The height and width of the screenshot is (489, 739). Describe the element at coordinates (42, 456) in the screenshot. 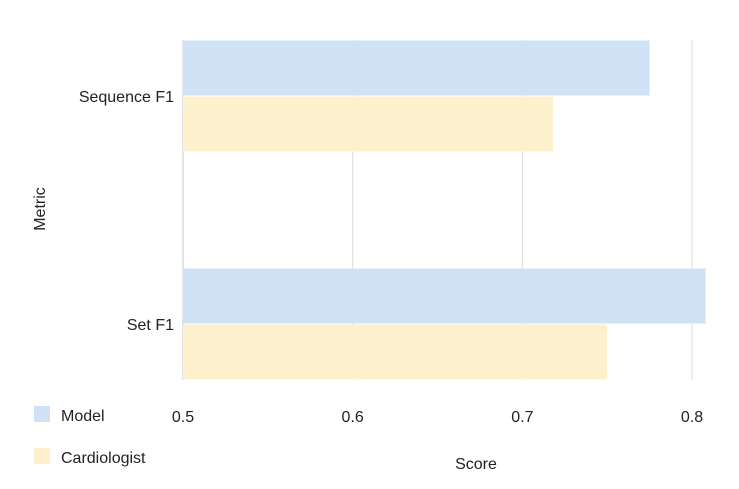

I see `legend-swatch-cardiologist` at that location.